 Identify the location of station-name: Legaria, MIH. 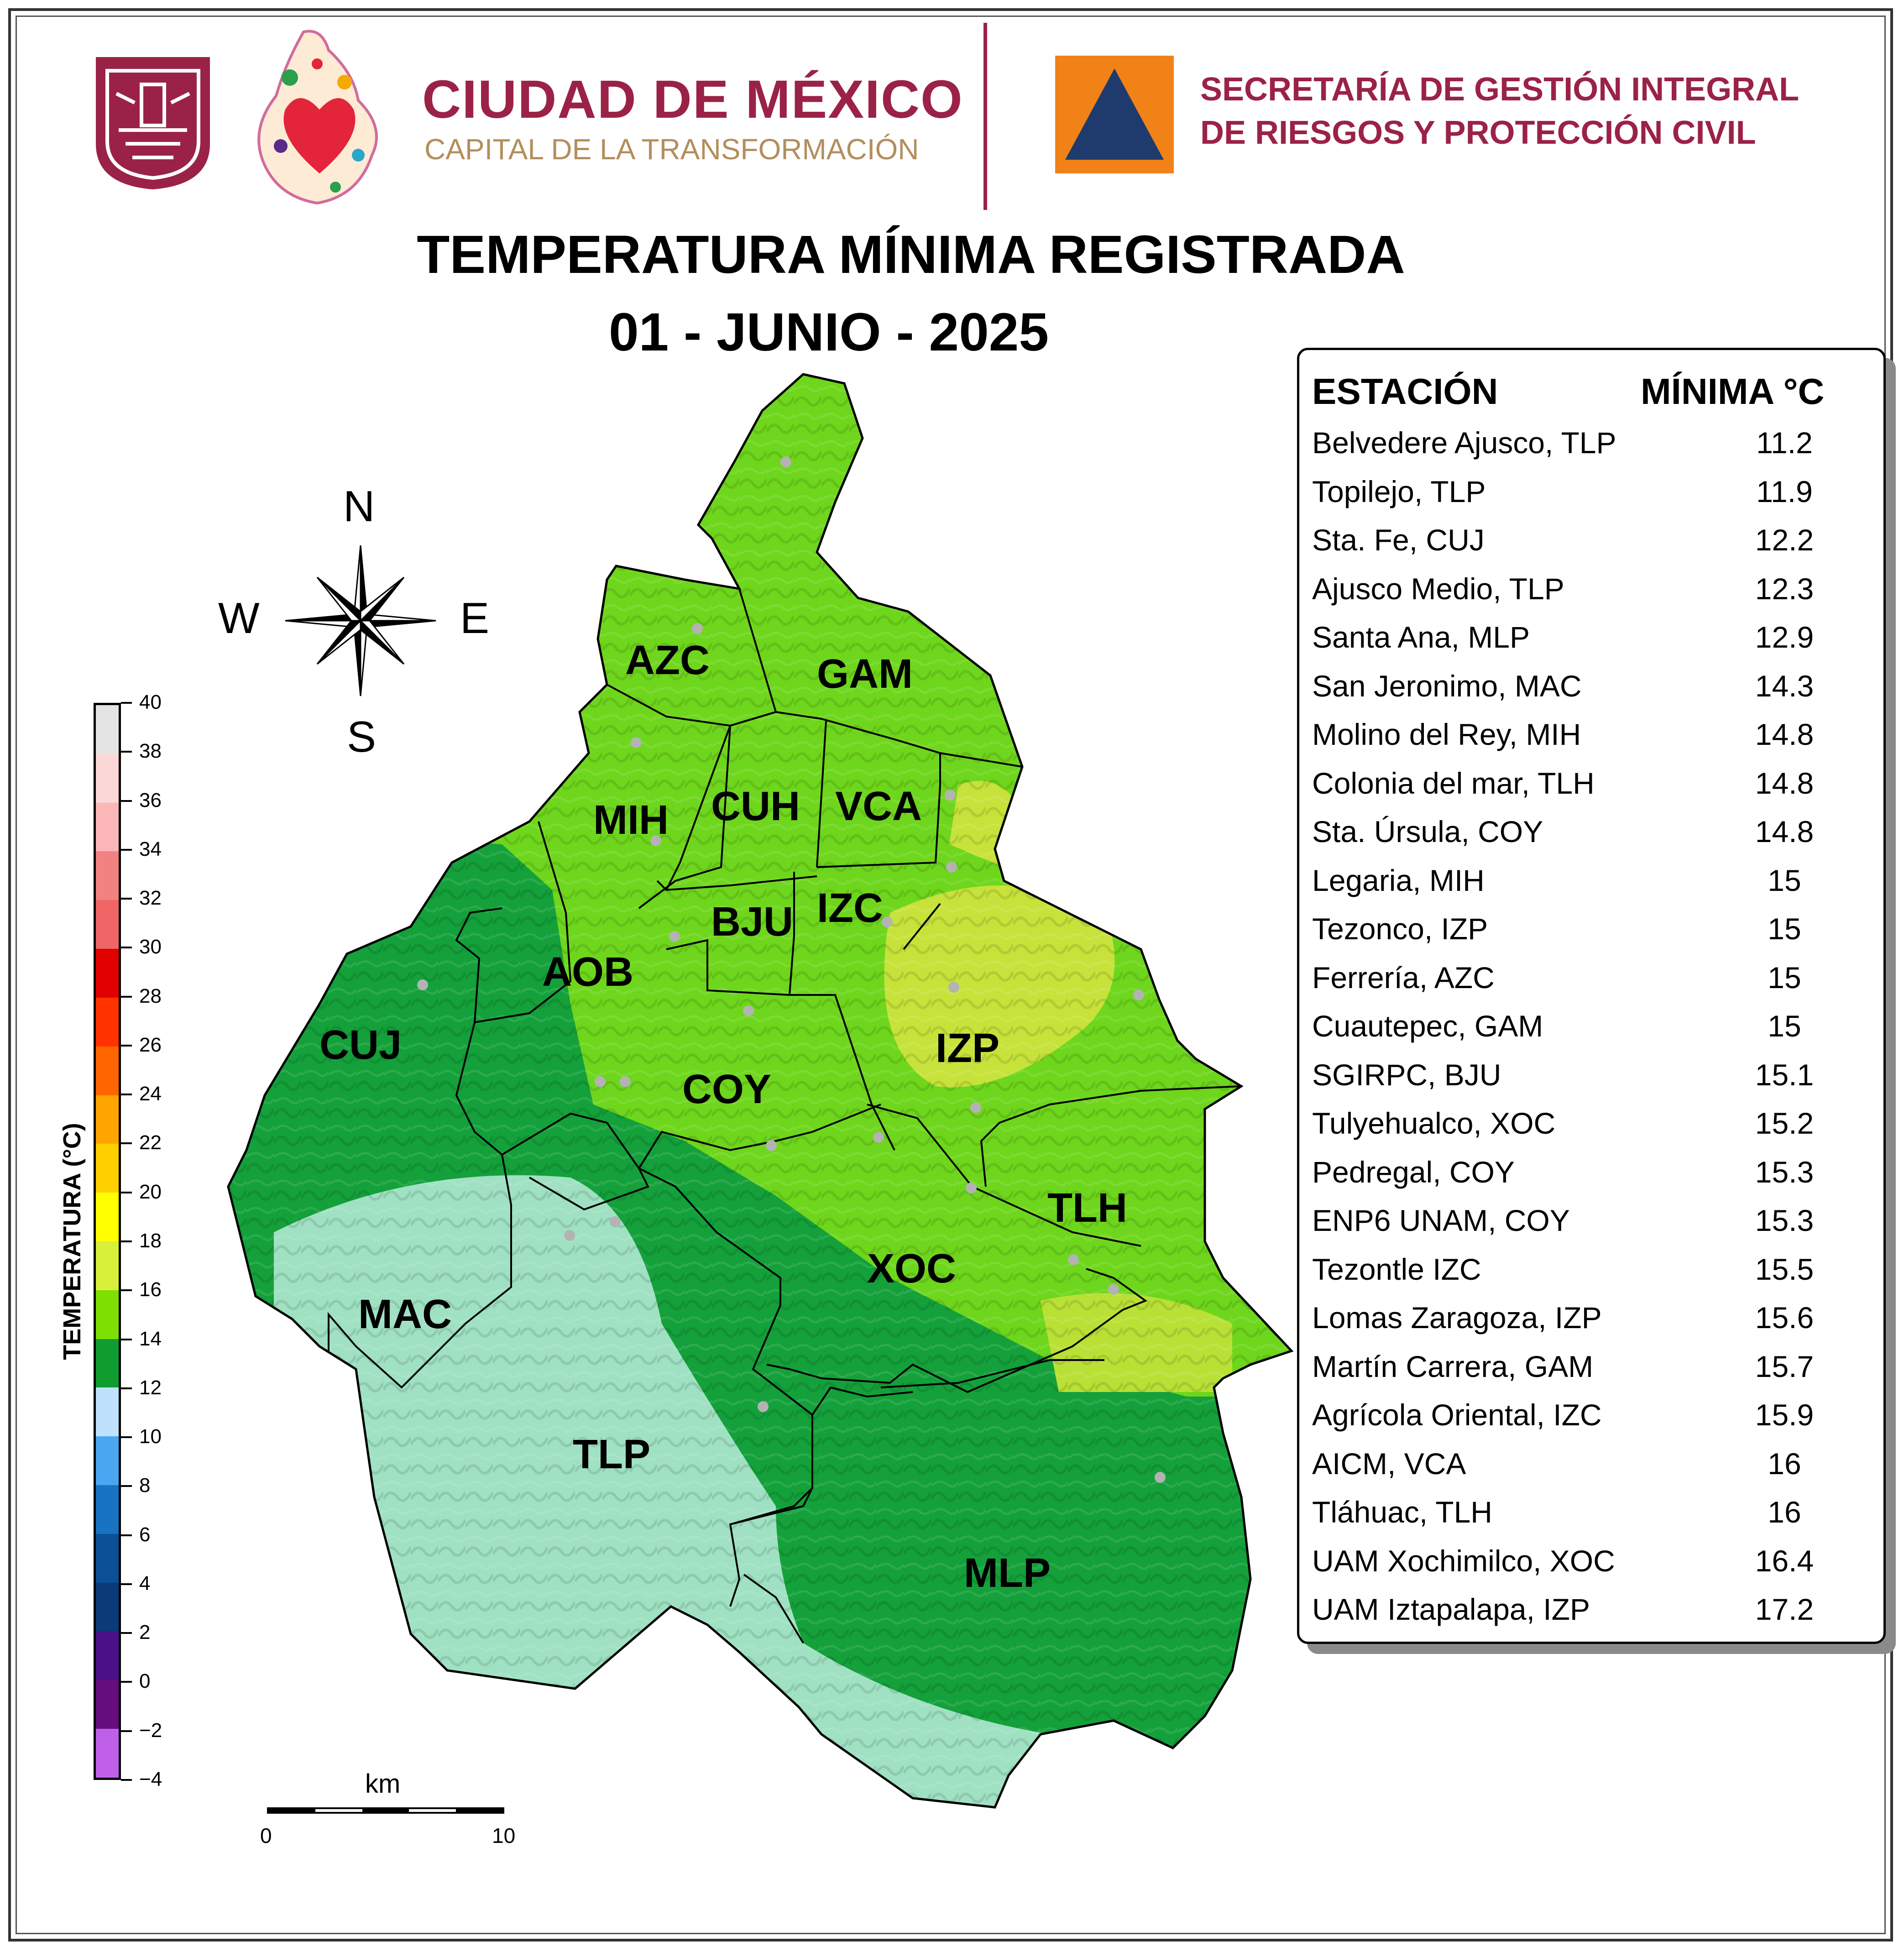
(1399, 880).